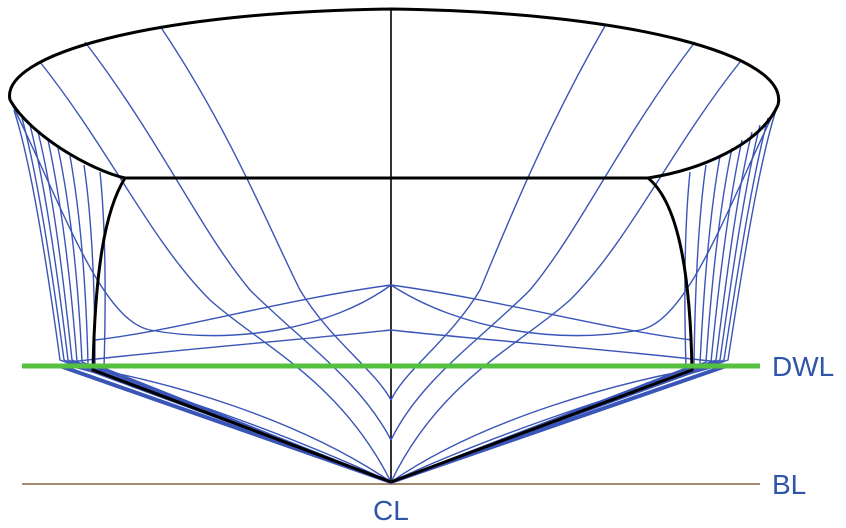 This screenshot has width=846, height=528. I want to click on cl-label: CL, so click(391, 510).